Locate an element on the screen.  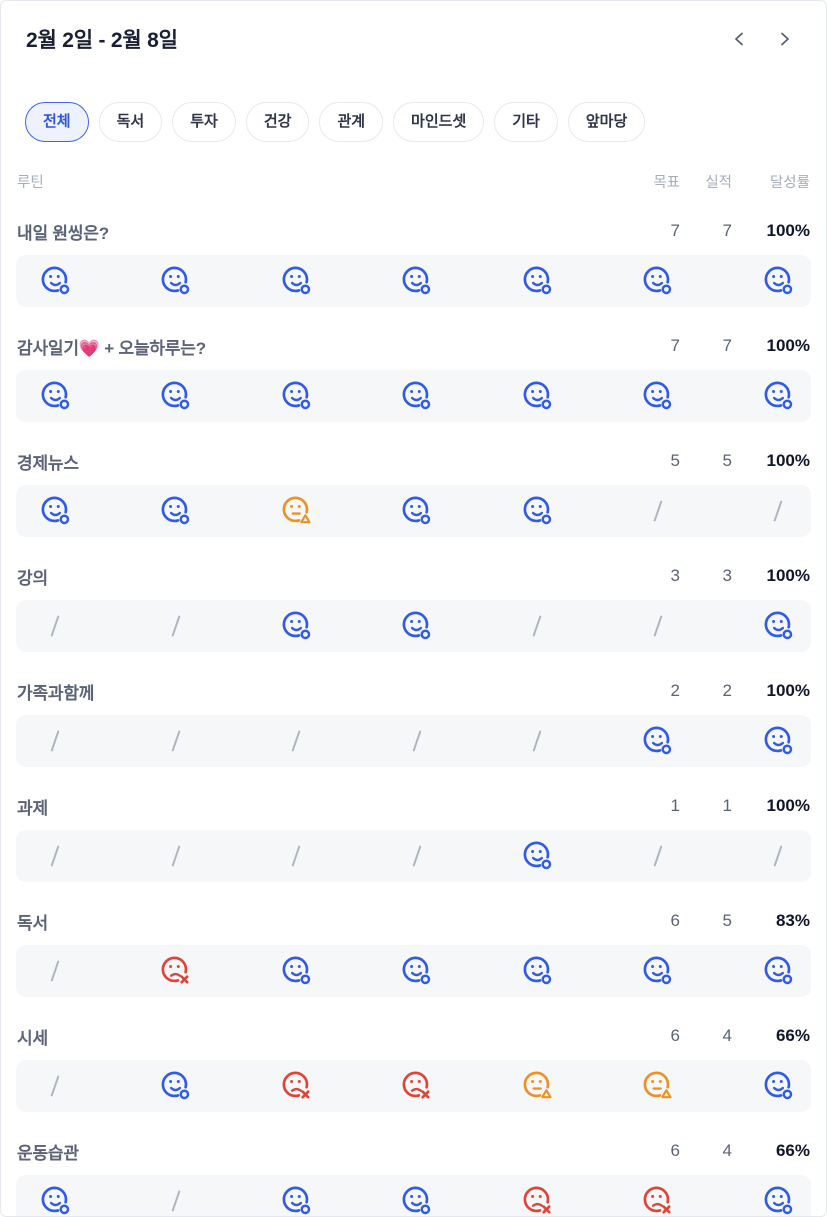
category-filter-chip: 독서 is located at coordinates (130, 122).